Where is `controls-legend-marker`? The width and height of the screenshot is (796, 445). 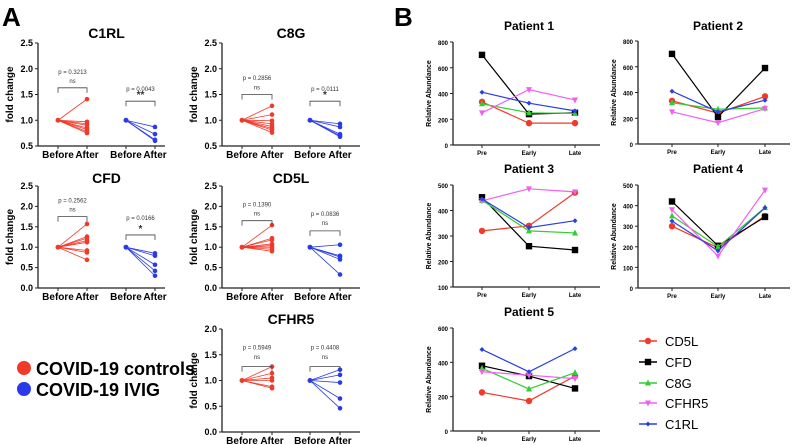
controls-legend-marker is located at coordinates (24, 368).